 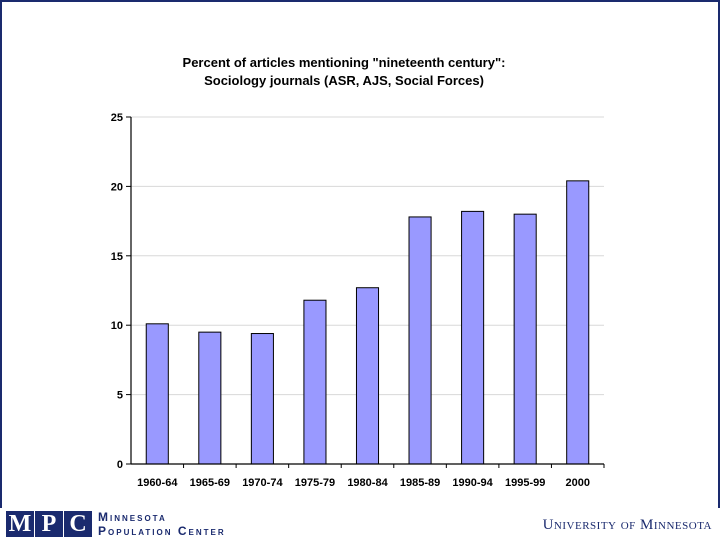 I want to click on mpc-logo-letter-c: C, so click(x=78, y=524).